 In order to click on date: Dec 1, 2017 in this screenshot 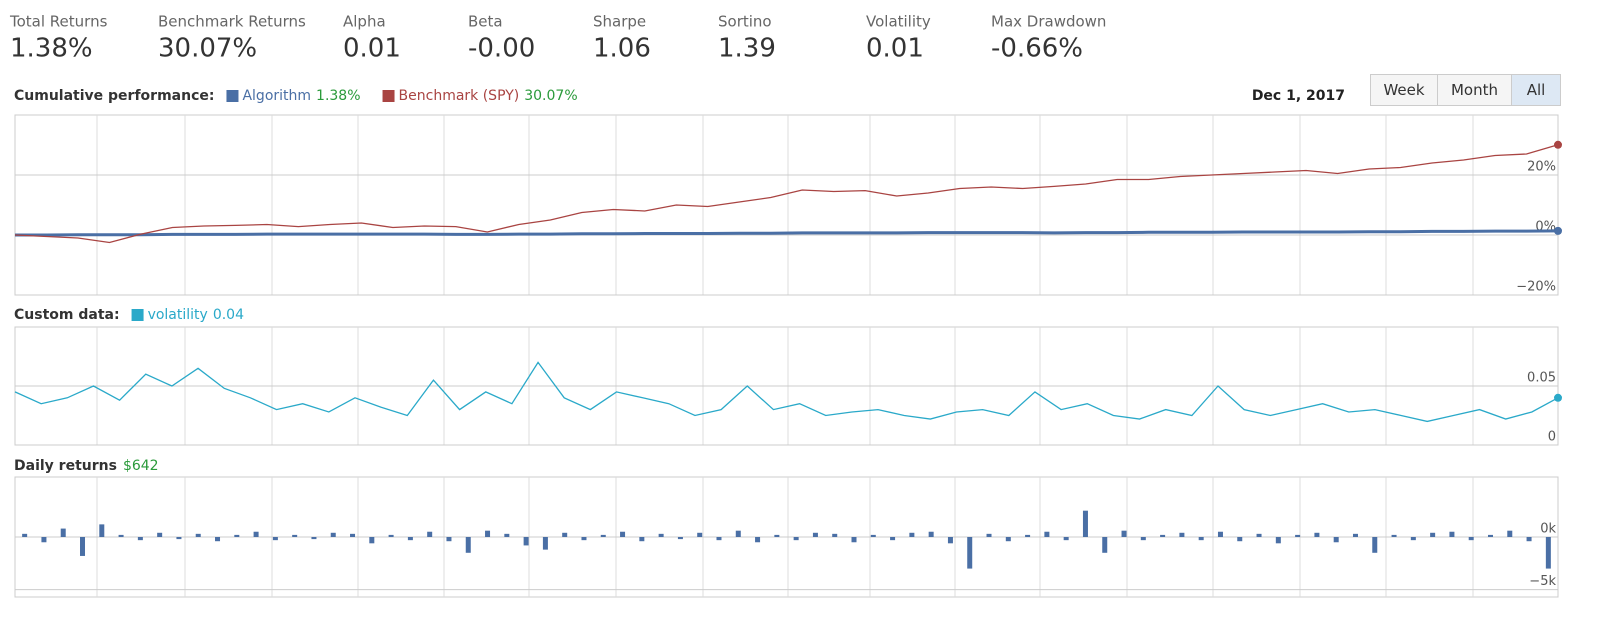, I will do `click(1298, 96)`.